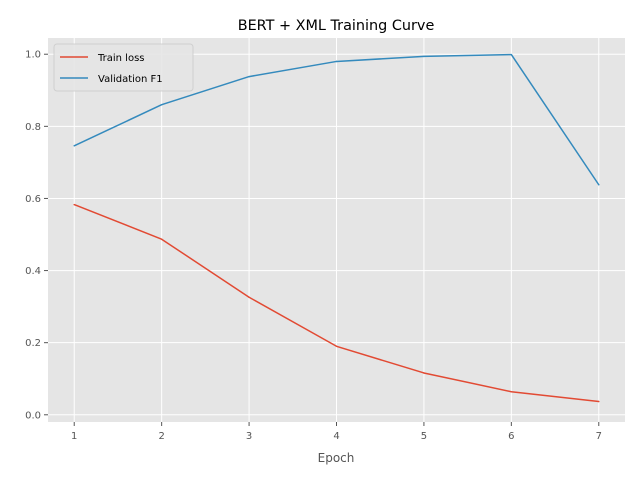 This screenshot has height=480, width=640. I want to click on x-tick-label: 3, so click(249, 436).